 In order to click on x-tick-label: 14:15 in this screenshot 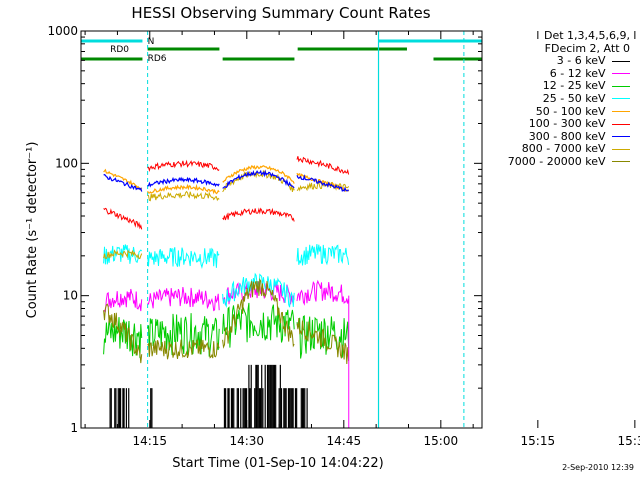, I will do `click(149, 441)`.